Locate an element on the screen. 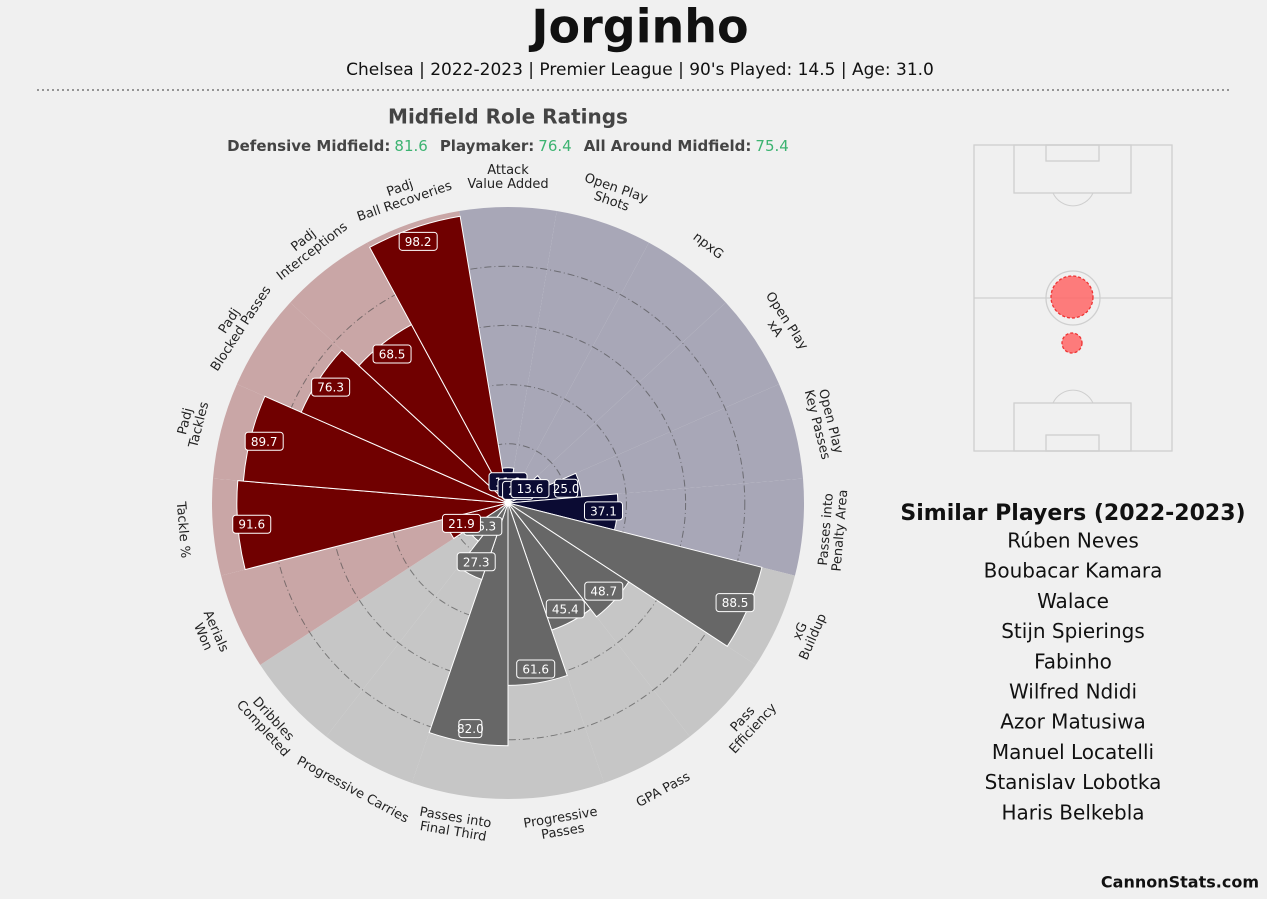 The height and width of the screenshot is (899, 1267). category-label: Open PlayKey Passes is located at coordinates (824, 423).